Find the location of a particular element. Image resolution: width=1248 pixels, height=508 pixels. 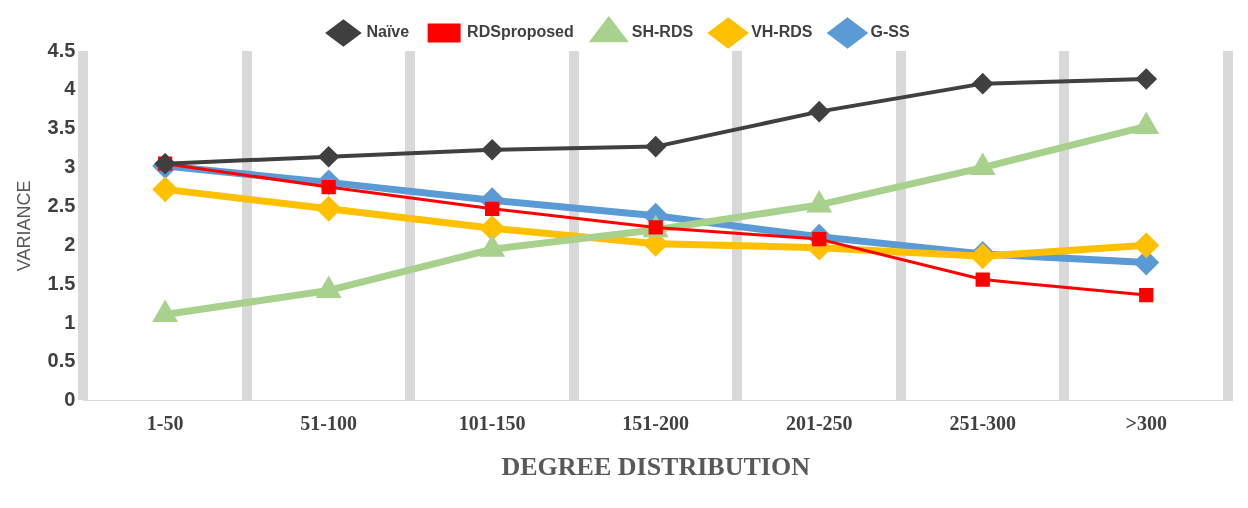

y-tick-label: 4 is located at coordinates (70, 88).